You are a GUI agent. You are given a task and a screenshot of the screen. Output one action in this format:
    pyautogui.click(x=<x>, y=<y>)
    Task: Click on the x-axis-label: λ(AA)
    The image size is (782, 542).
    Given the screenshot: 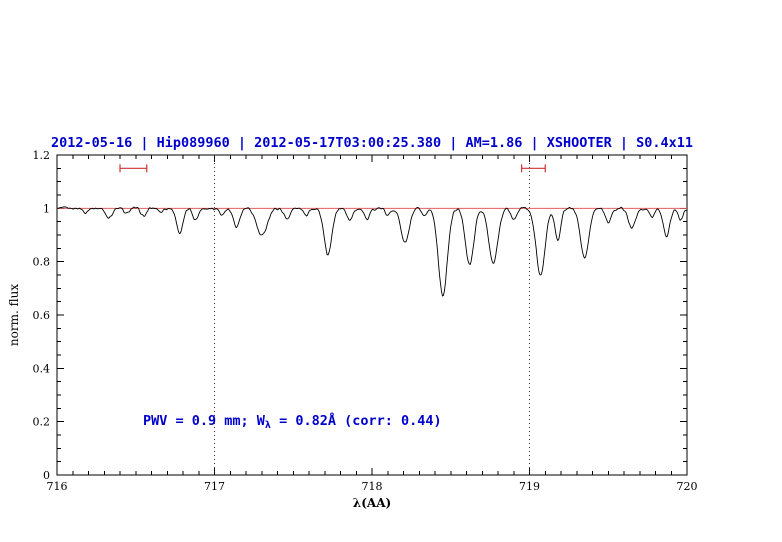 What is the action you would take?
    pyautogui.click(x=372, y=503)
    